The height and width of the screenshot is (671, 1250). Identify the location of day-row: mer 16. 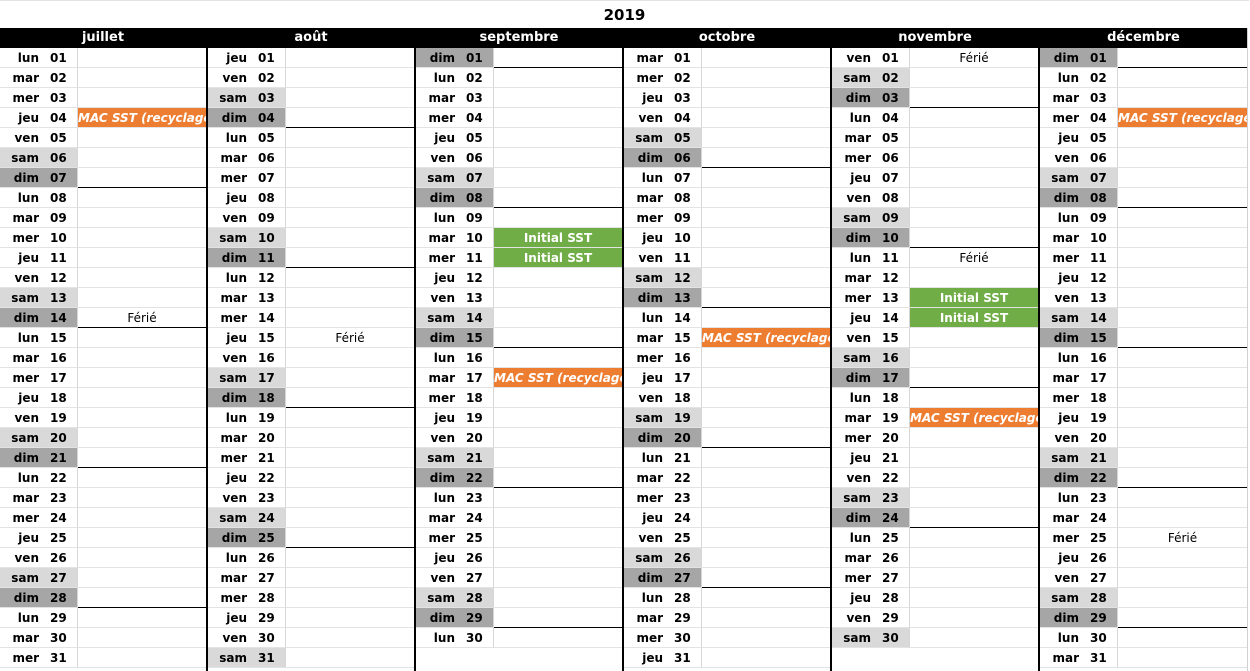
(727, 358).